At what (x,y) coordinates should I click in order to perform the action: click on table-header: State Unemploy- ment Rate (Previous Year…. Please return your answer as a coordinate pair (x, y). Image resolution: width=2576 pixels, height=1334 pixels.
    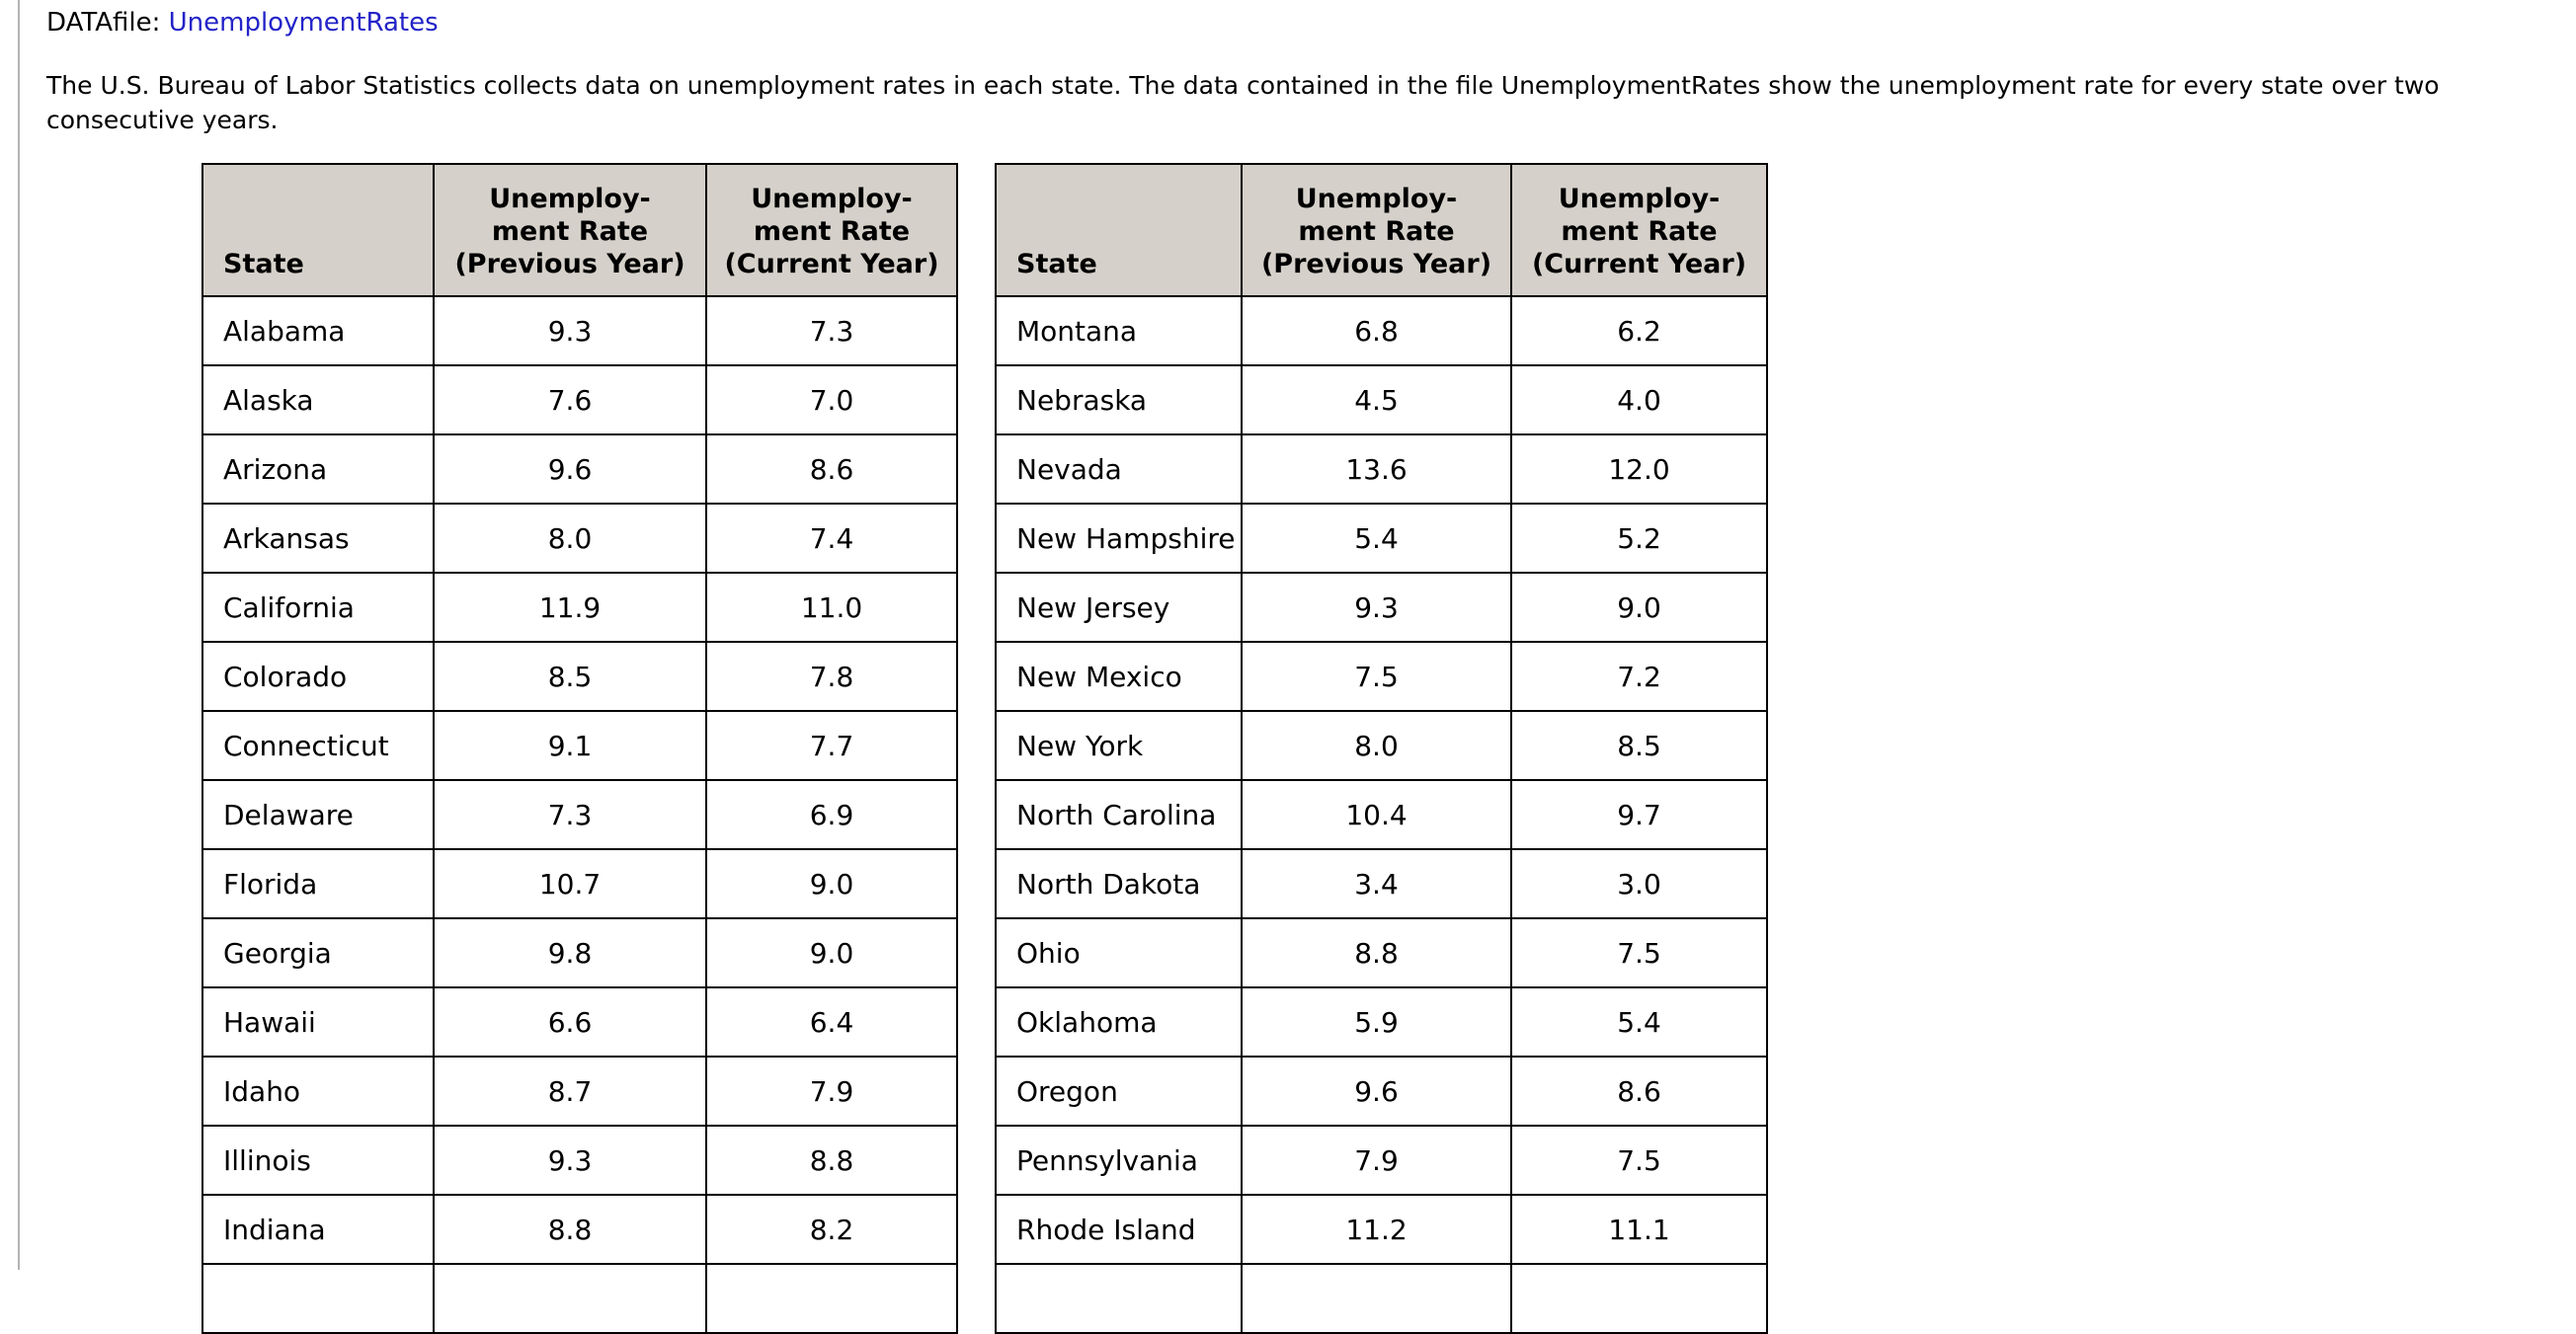
    Looking at the image, I should click on (579, 230).